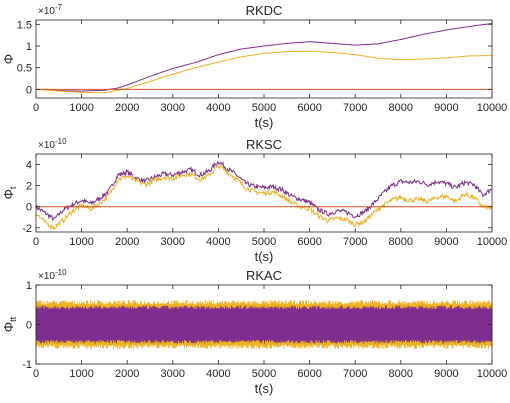 The width and height of the screenshot is (510, 403). I want to click on y-tick-label: -2, so click(27, 229).